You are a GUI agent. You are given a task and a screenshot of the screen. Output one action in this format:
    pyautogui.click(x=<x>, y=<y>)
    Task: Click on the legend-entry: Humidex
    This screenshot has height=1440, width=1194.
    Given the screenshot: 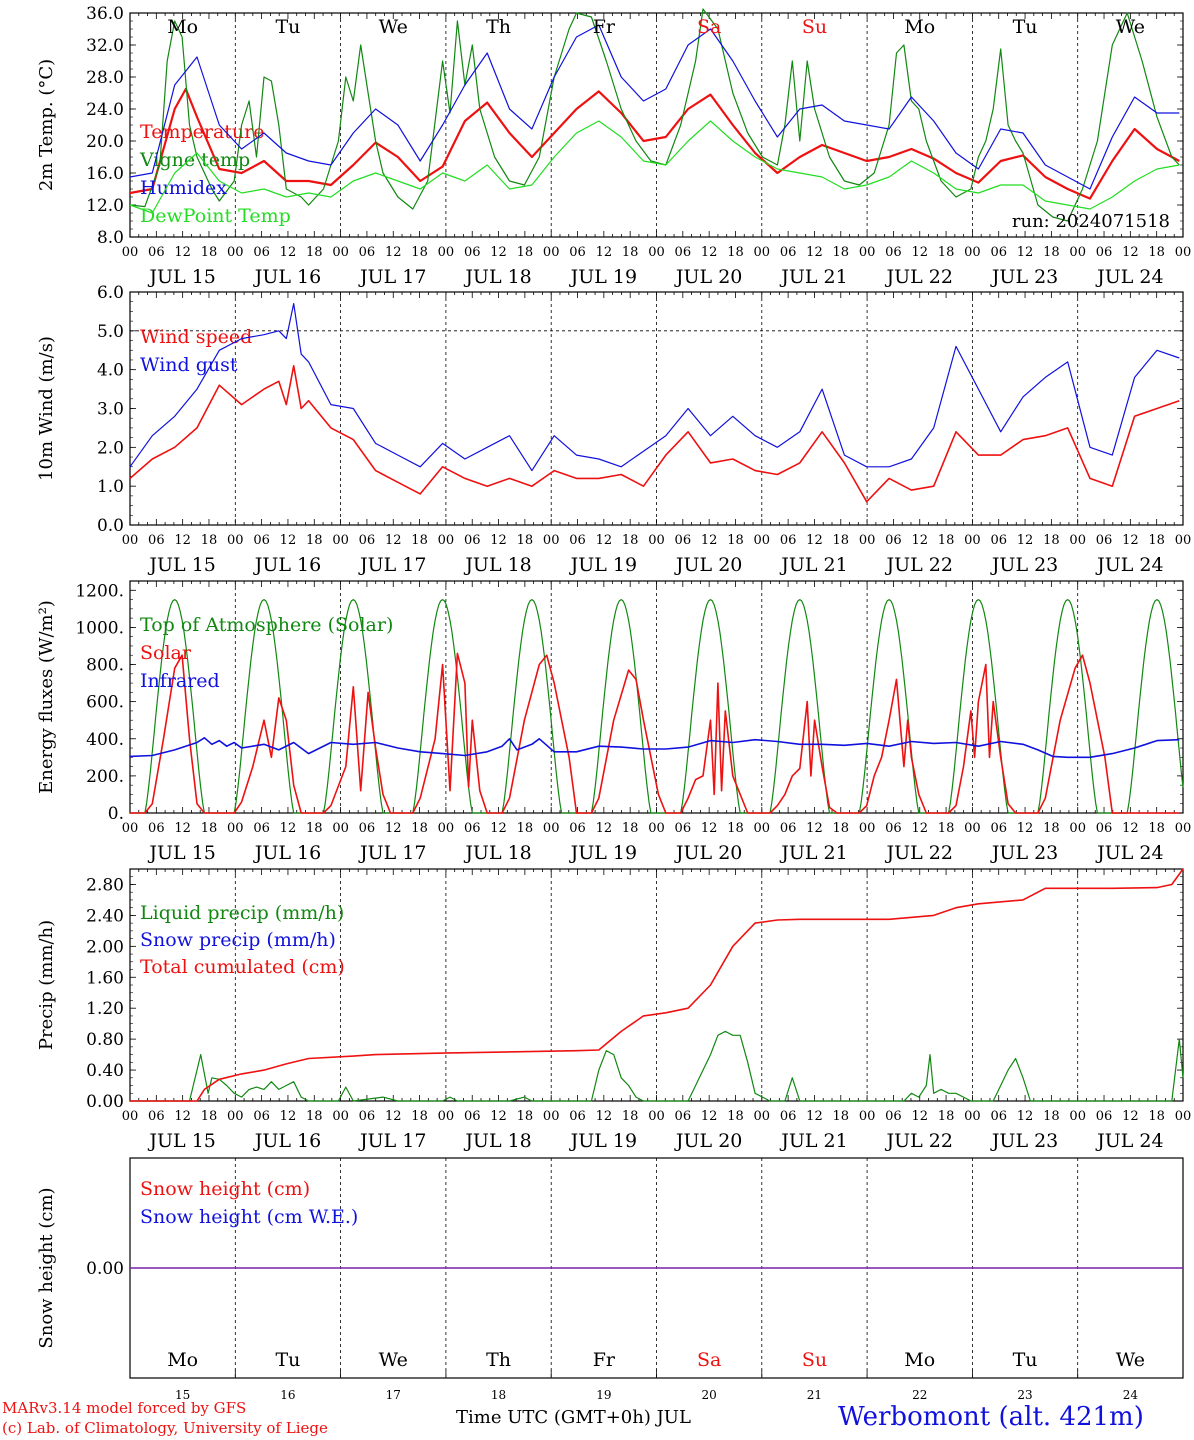 What is the action you would take?
    pyautogui.click(x=183, y=188)
    